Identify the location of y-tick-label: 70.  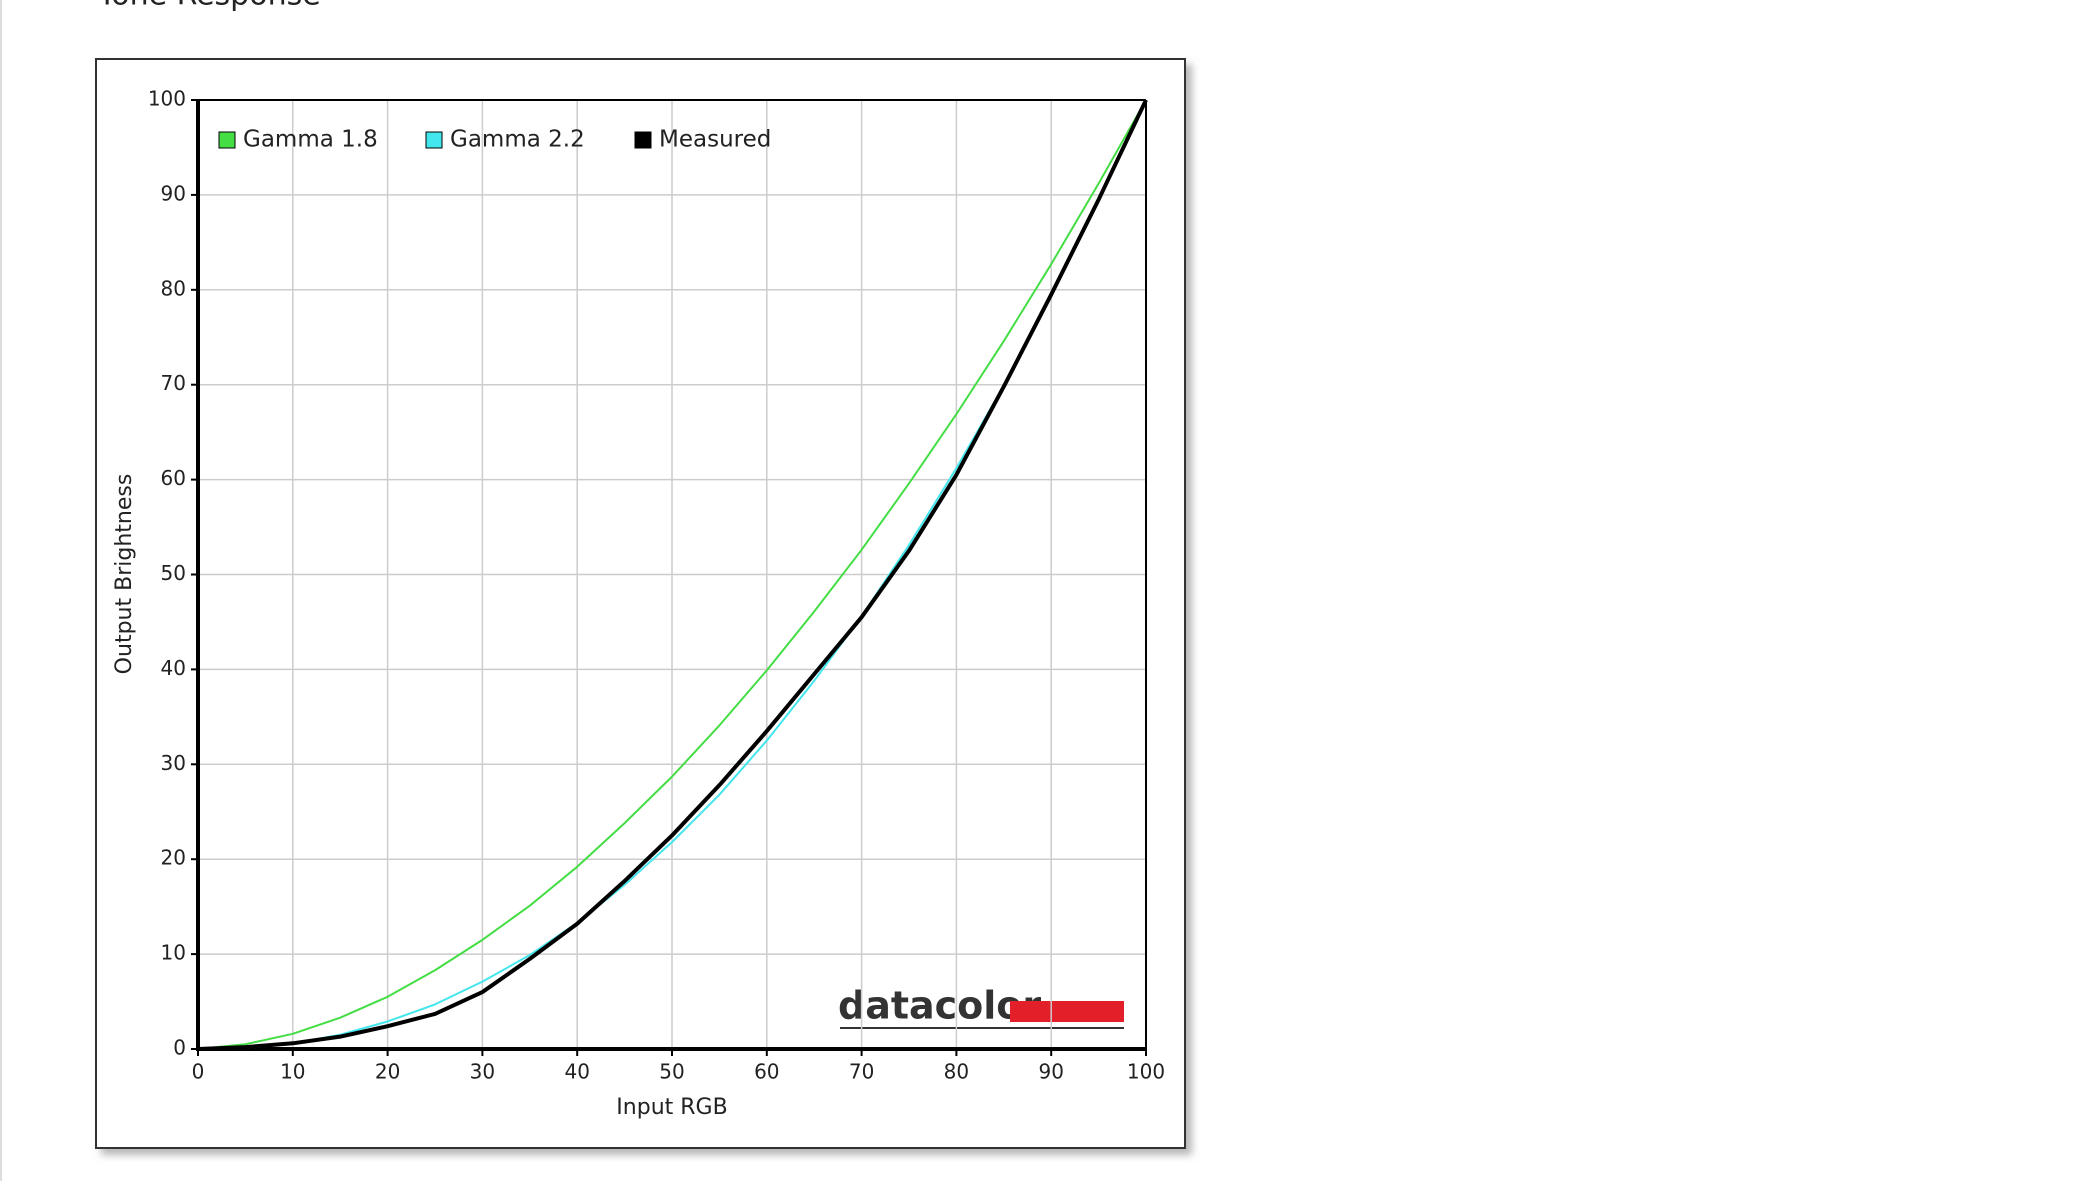
(173, 383).